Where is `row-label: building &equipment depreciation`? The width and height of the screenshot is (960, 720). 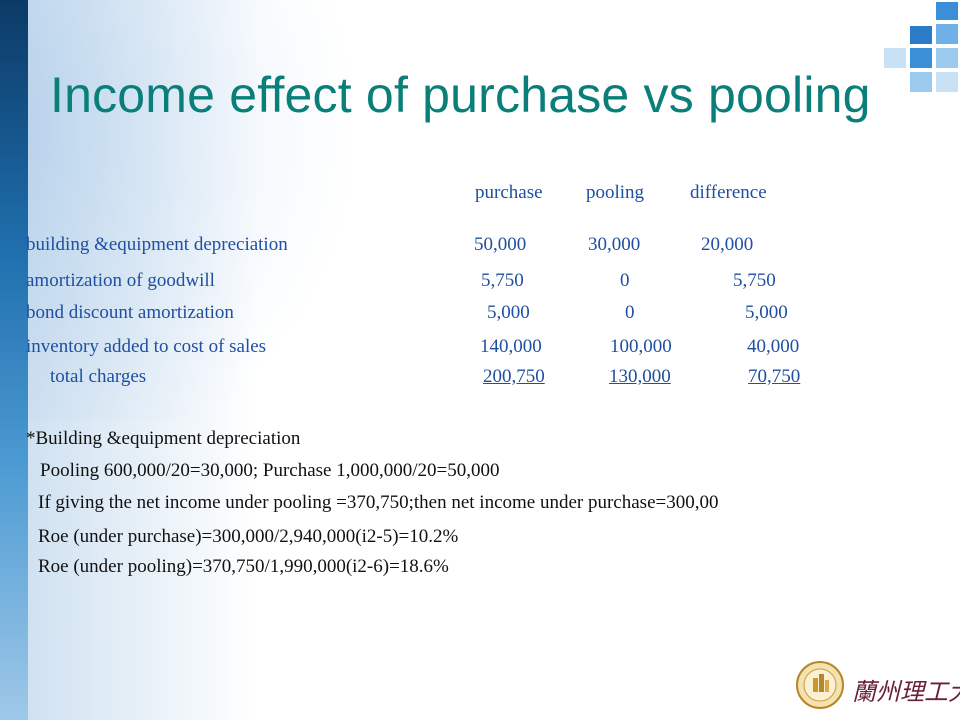
row-label: building &equipment depreciation is located at coordinates (157, 244).